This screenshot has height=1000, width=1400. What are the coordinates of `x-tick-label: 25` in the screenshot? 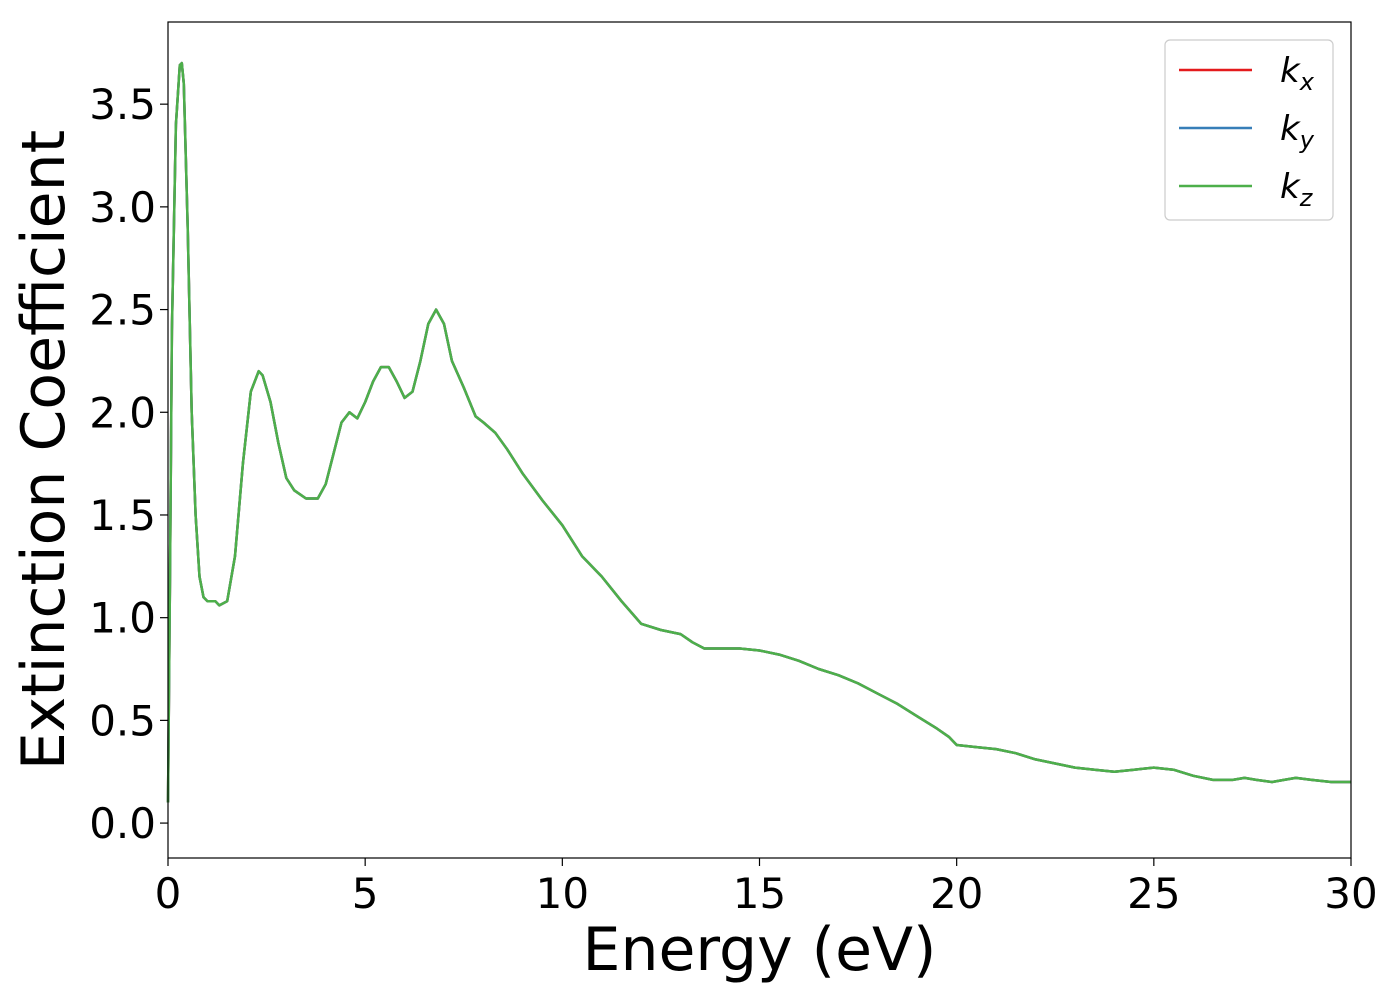 It's located at (1153, 893).